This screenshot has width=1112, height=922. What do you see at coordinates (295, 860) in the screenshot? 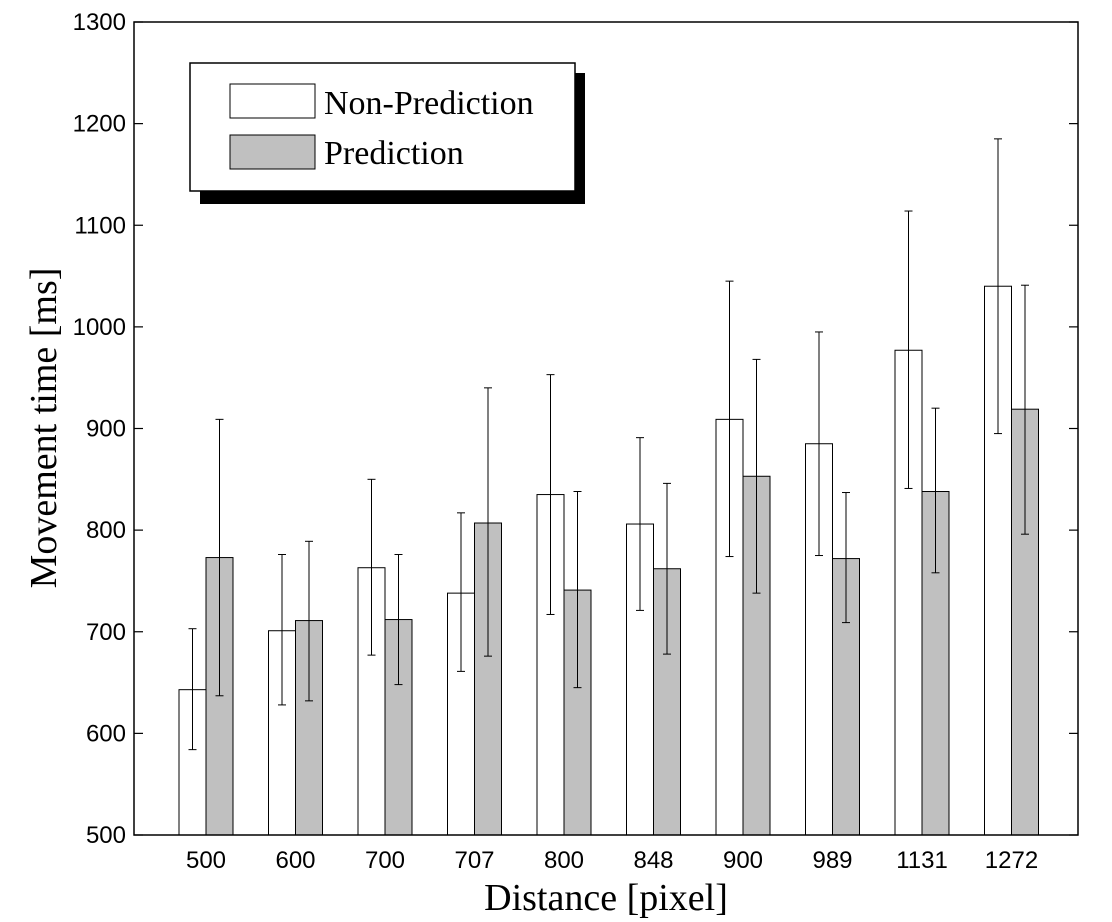
I see `x-tick-label-600: 600` at bounding box center [295, 860].